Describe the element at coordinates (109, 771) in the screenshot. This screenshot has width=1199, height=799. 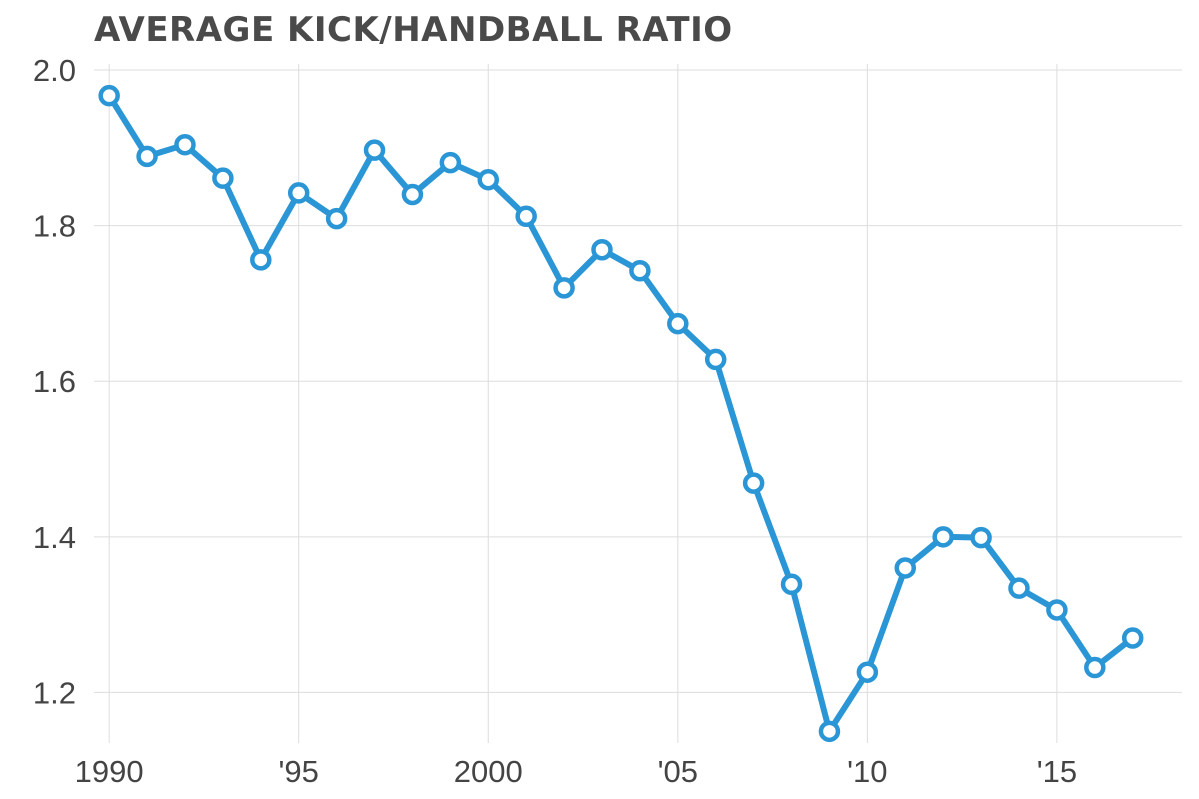
I see `x-tick-label: 1990` at that location.